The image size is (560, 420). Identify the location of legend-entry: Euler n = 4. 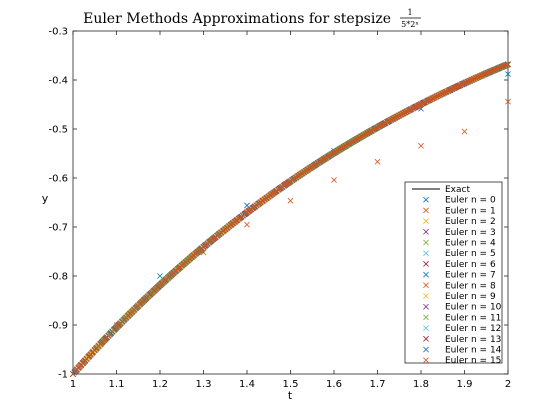
(459, 244).